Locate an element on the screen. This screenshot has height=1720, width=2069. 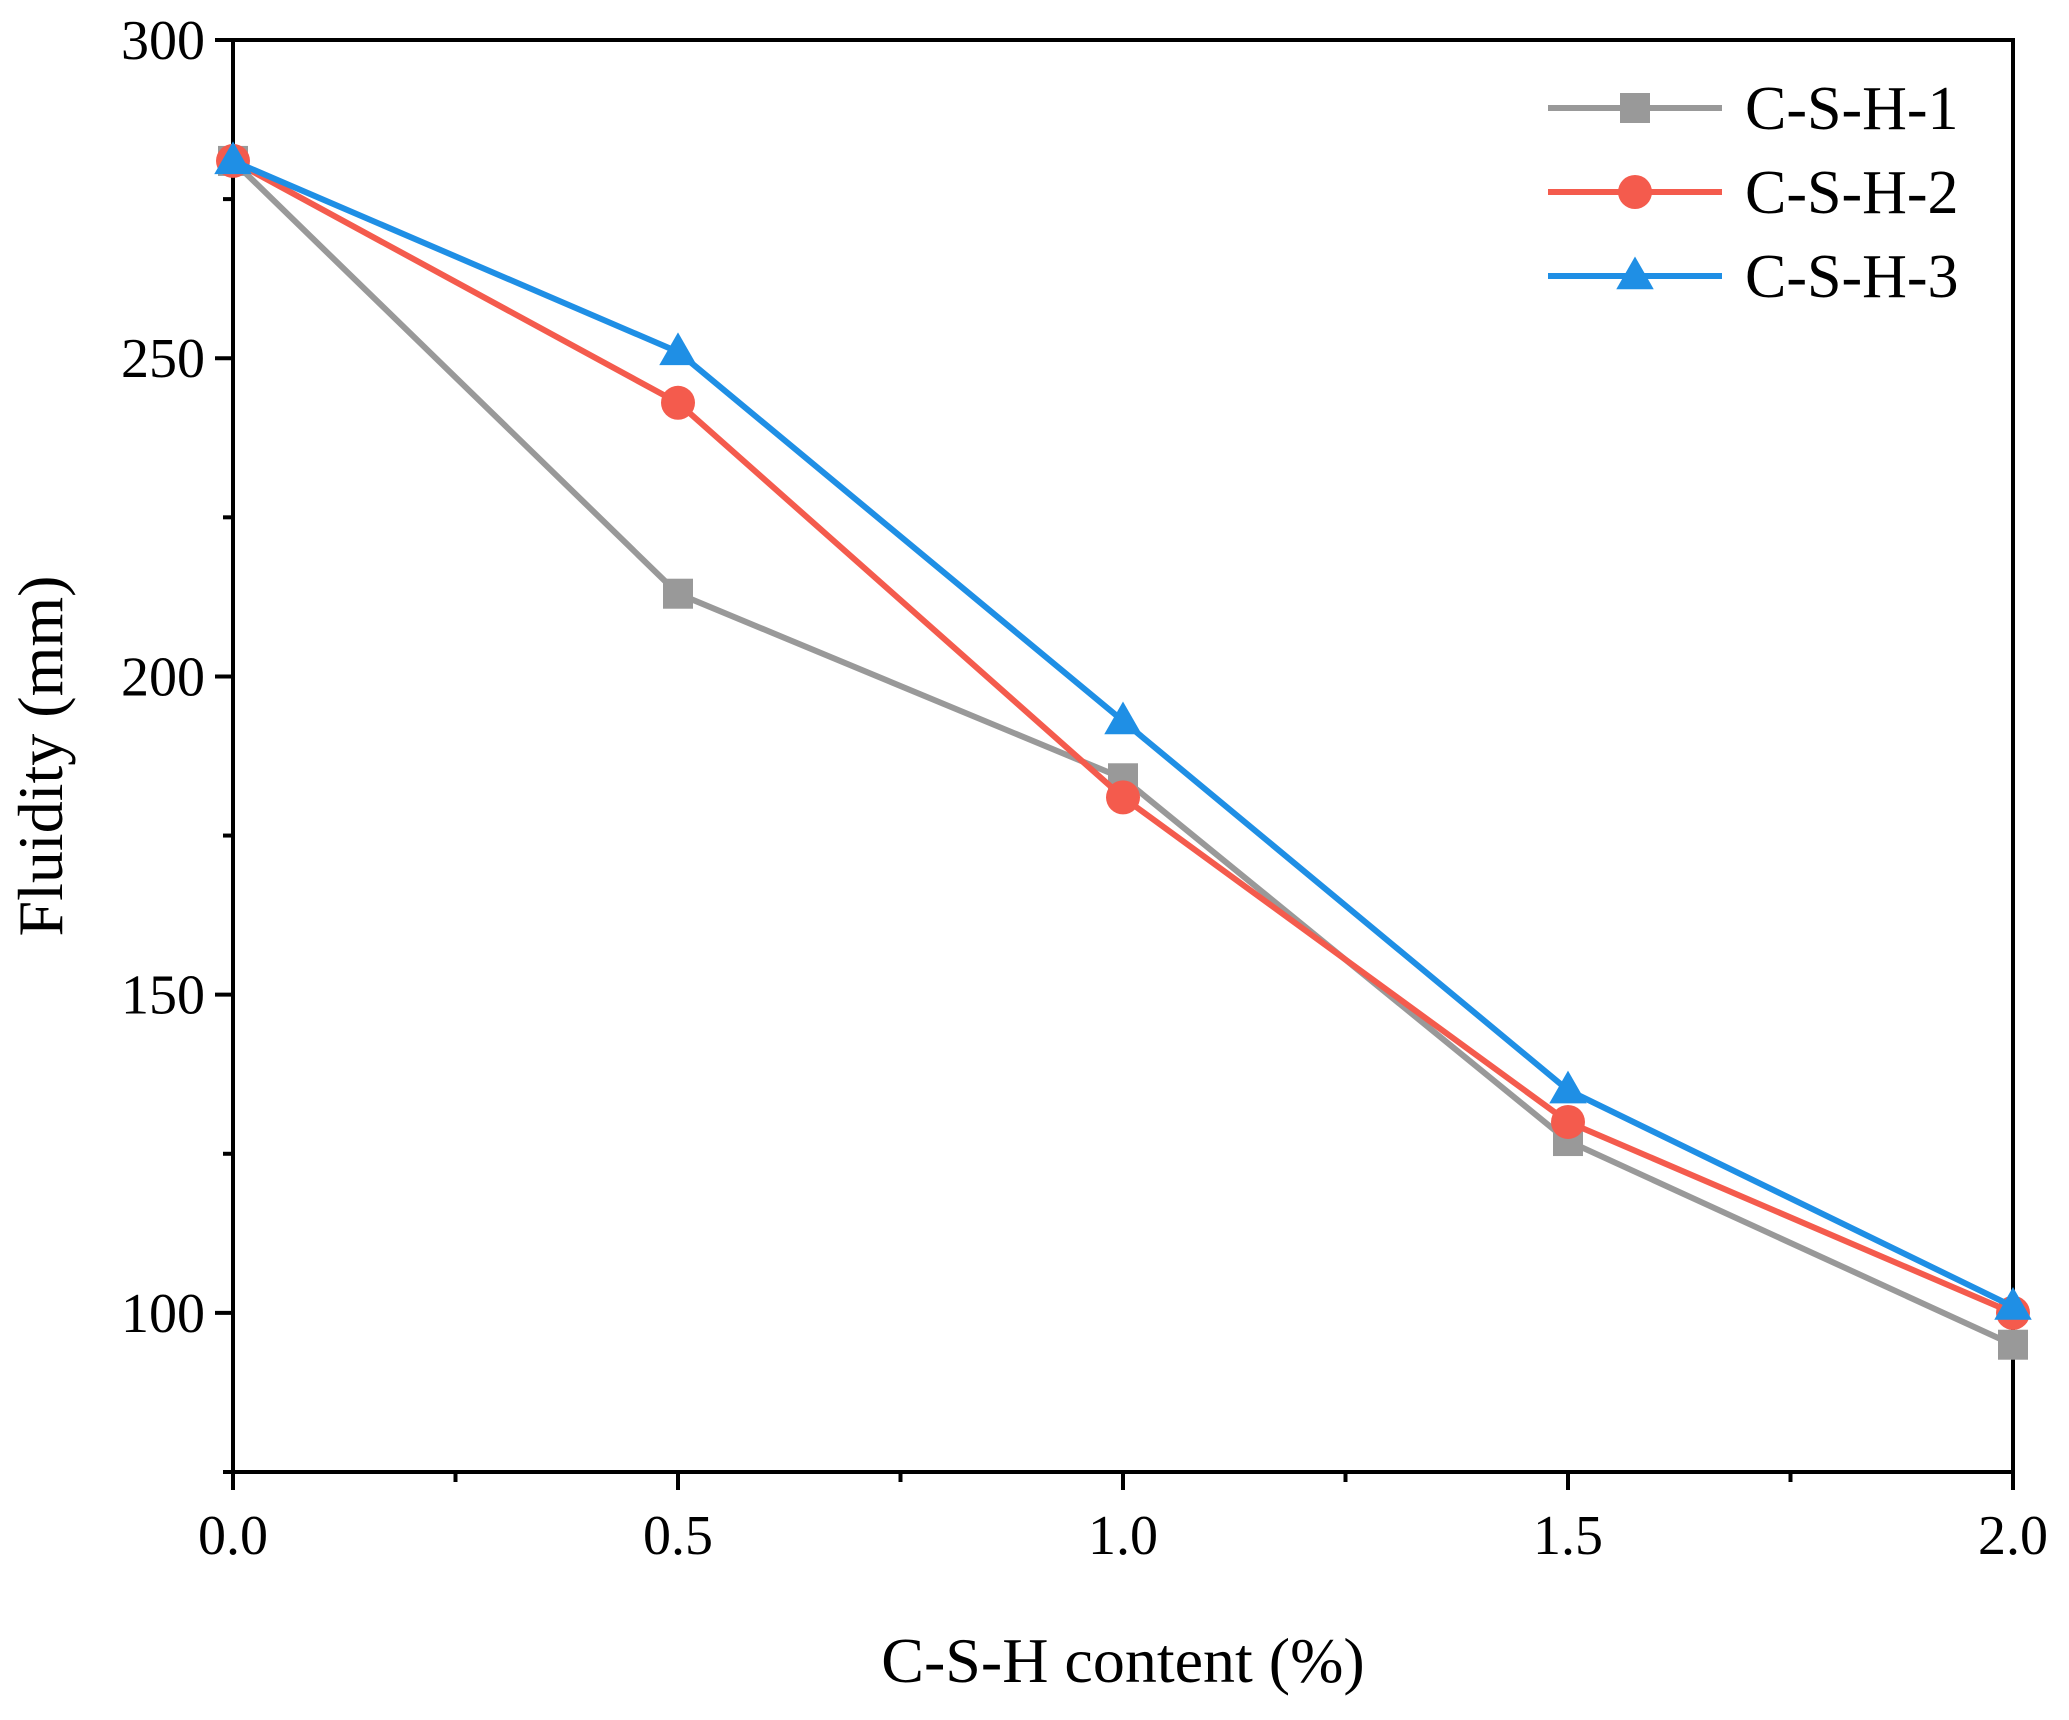
y-tick-label: 300 is located at coordinates (163, 41).